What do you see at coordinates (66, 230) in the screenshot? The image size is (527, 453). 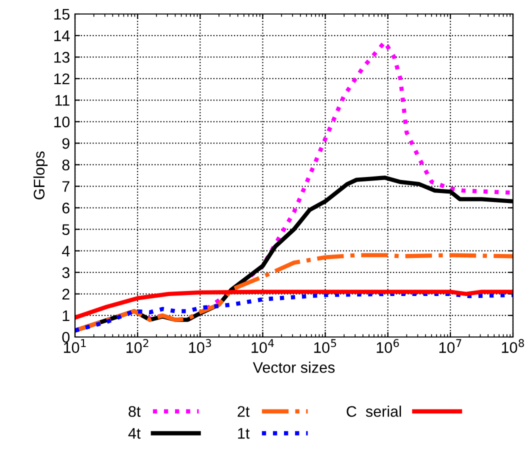 I see `y-tick-label: 5` at bounding box center [66, 230].